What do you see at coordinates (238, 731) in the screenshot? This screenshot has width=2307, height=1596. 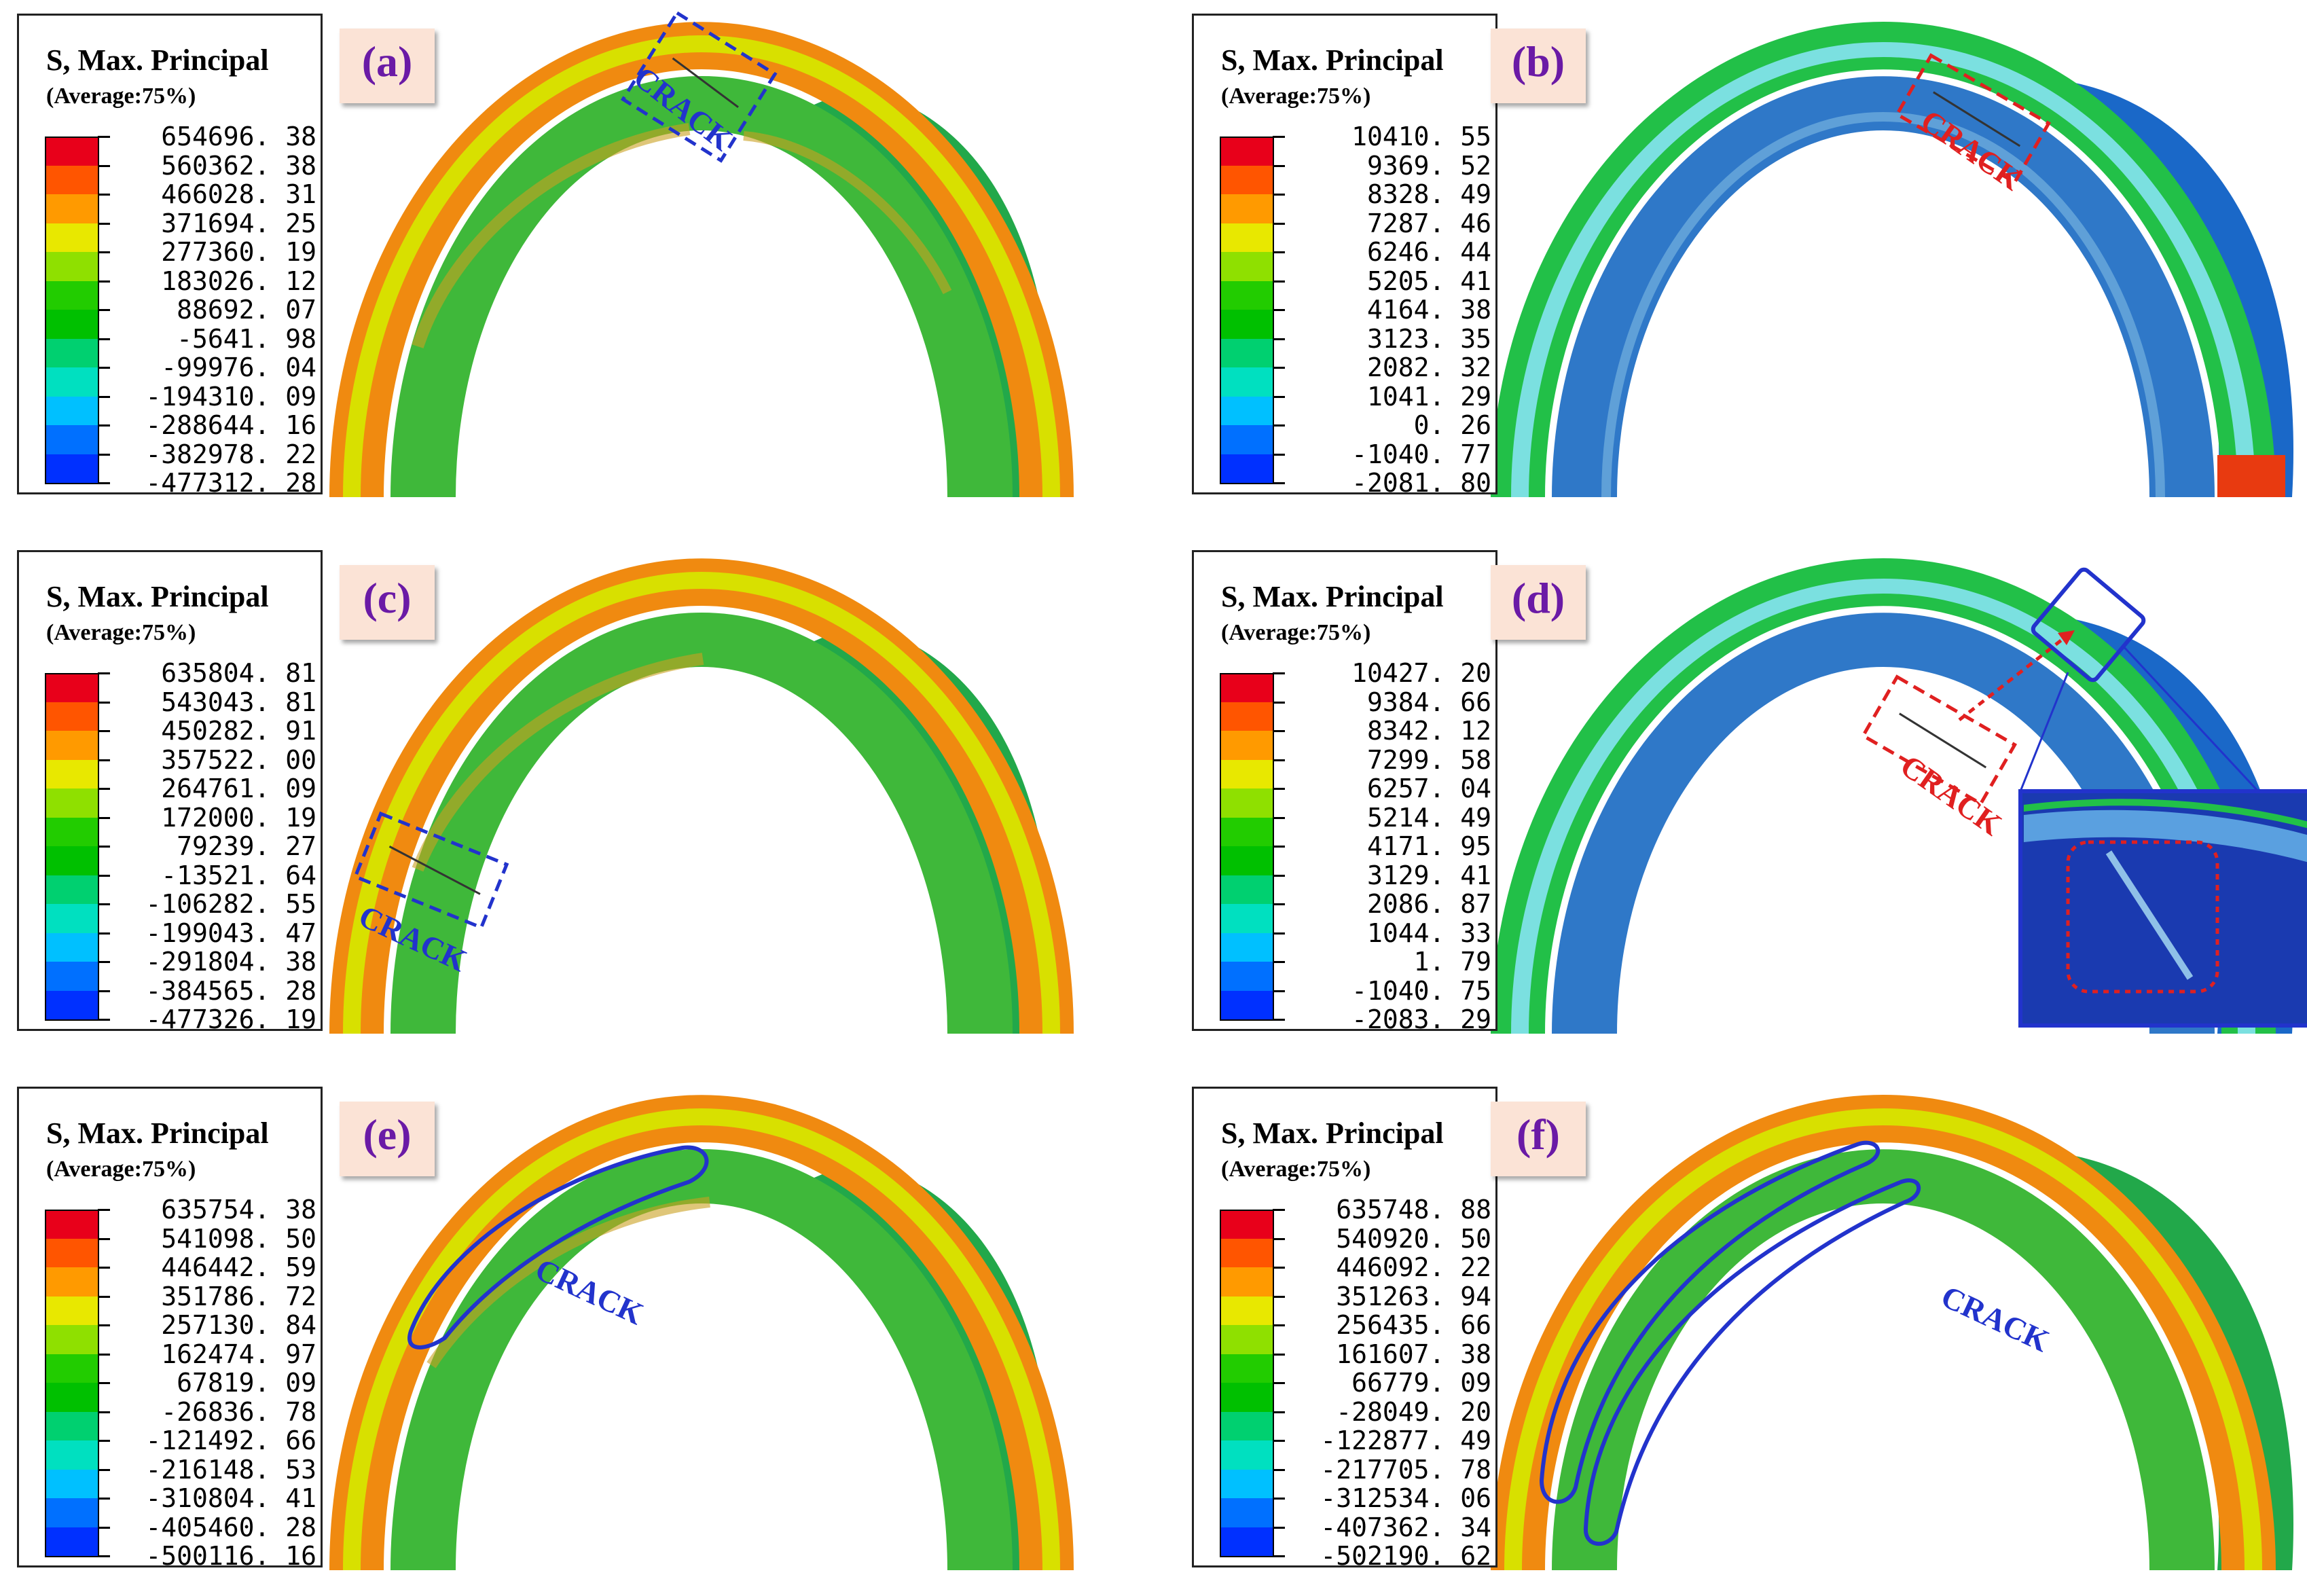 I see `colorbar-value: 450282. 91` at bounding box center [238, 731].